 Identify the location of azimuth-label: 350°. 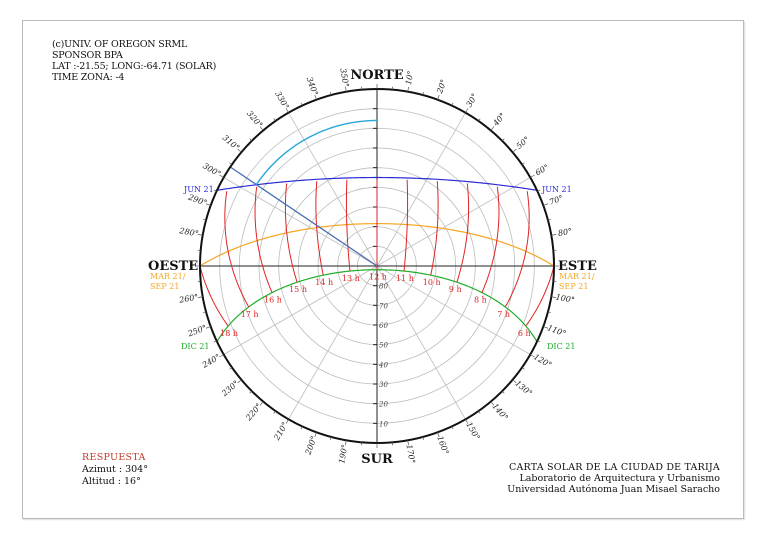
(344, 78).